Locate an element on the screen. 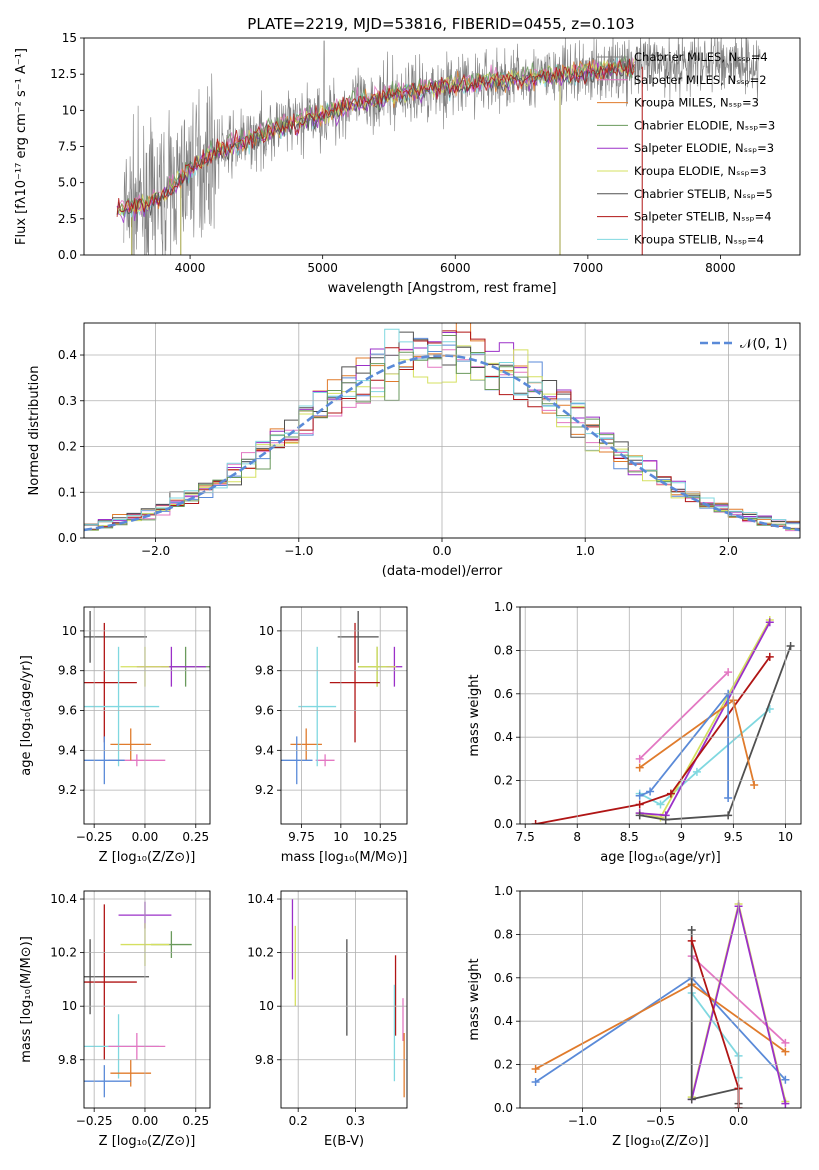 This screenshot has width=819, height=1170. tick-label-x: 0.00 is located at coordinates (145, 837).